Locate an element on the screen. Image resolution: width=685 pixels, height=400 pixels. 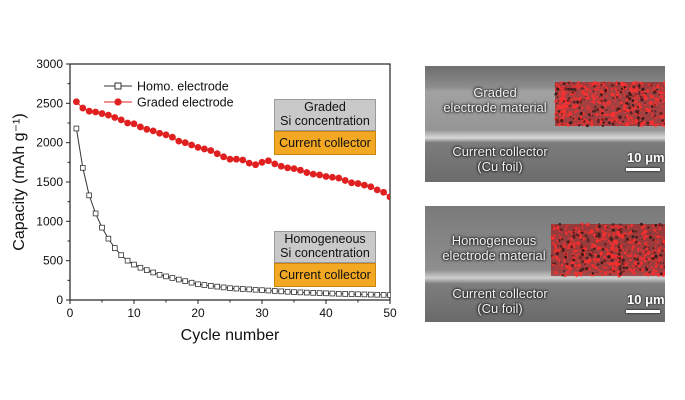
graded-scale-bar is located at coordinates (643, 169).